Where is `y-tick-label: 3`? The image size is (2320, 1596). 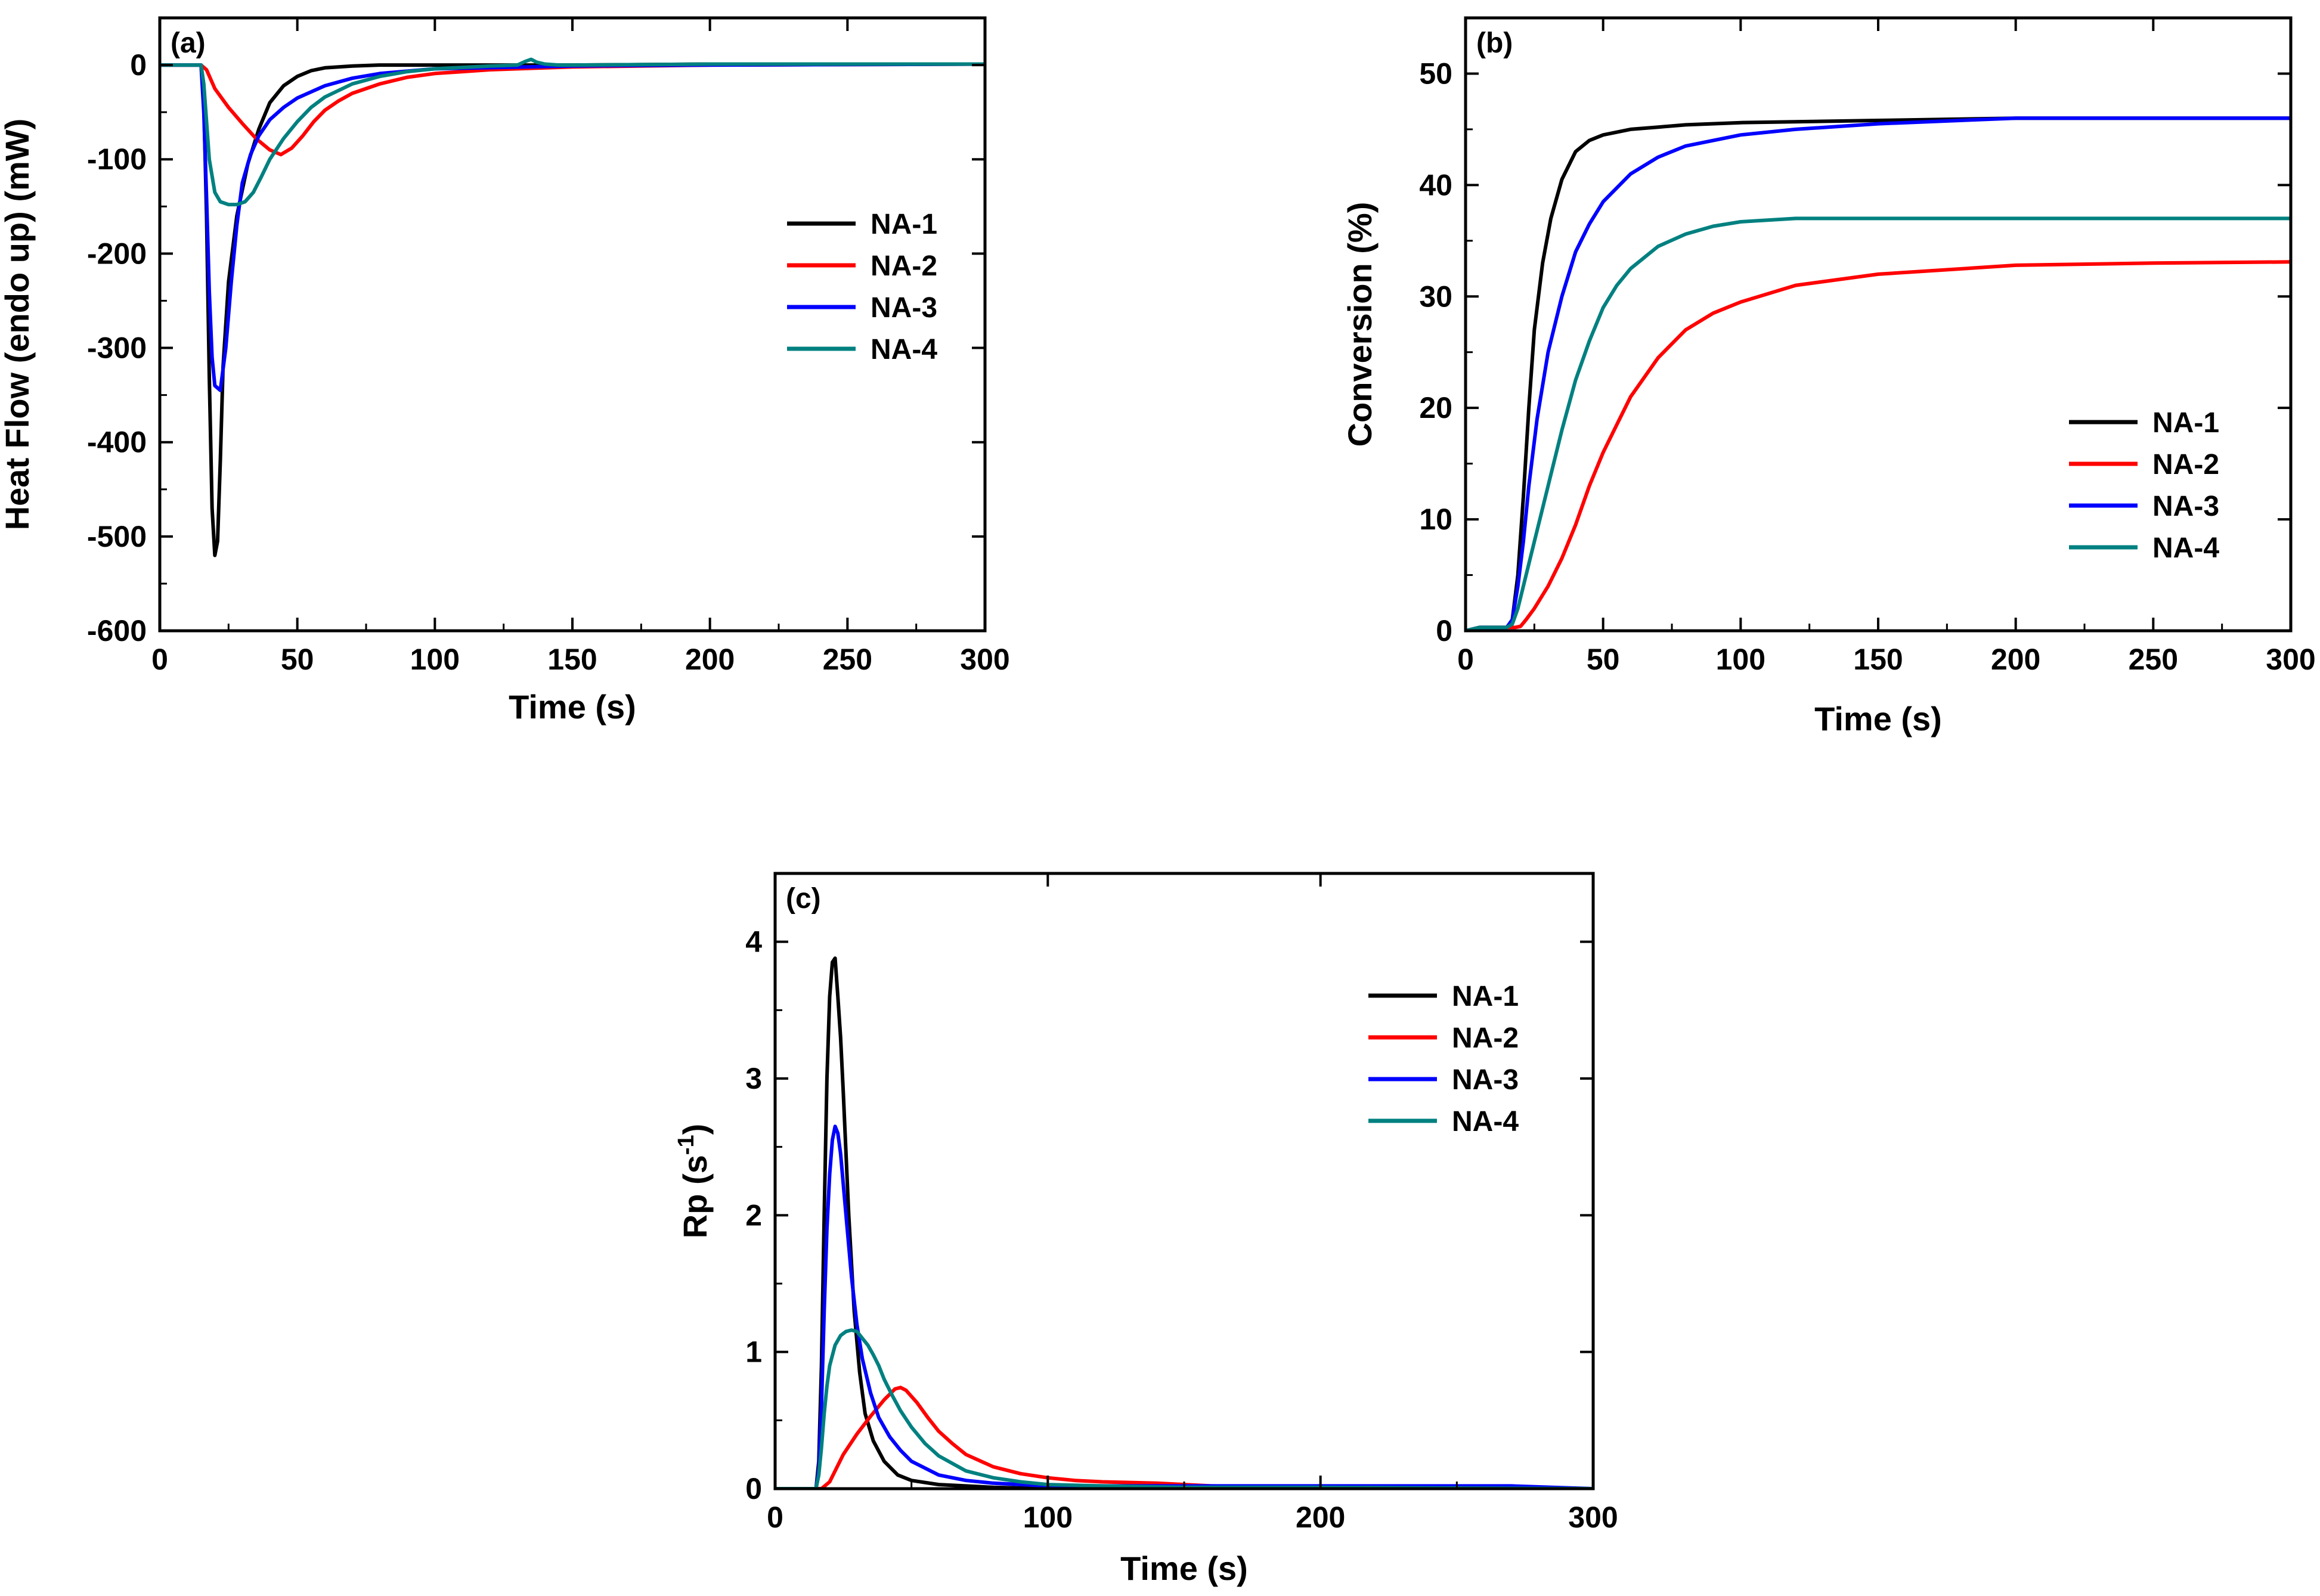 y-tick-label: 3 is located at coordinates (754, 1078).